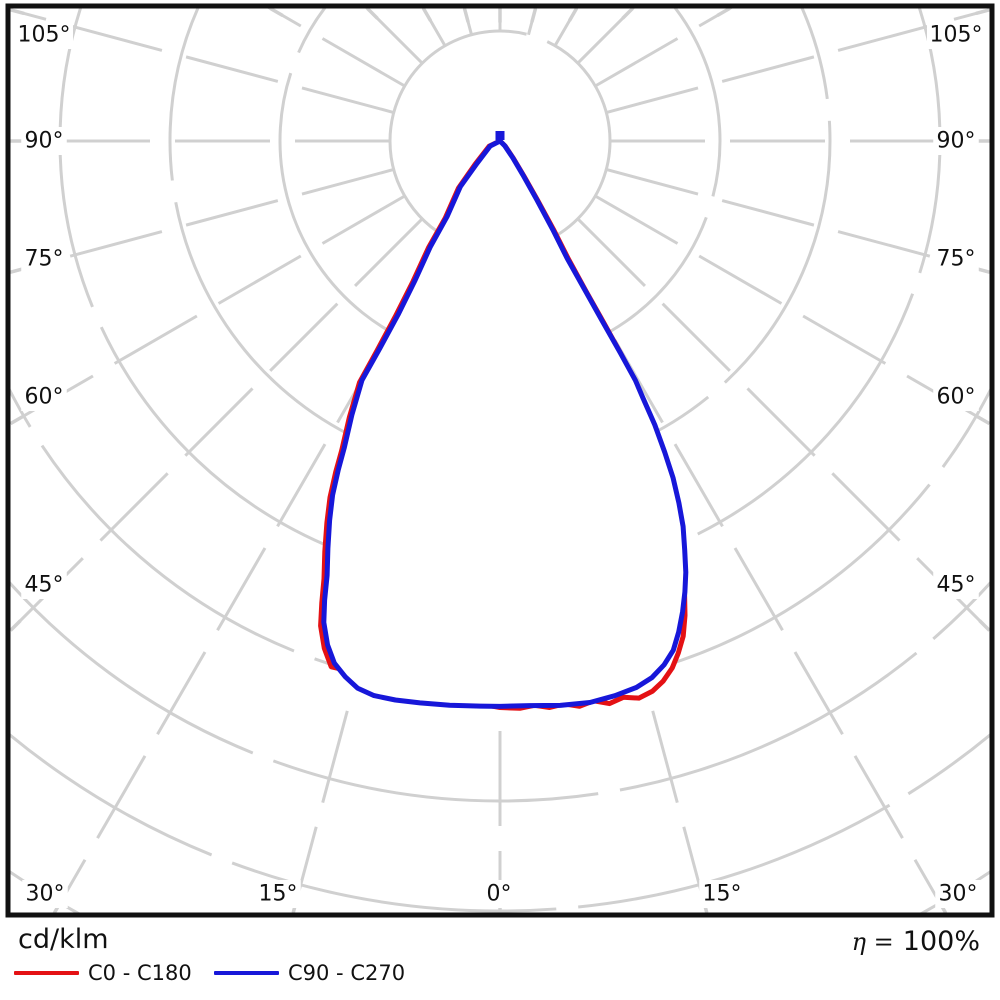 The width and height of the screenshot is (1000, 1000). I want to click on angle-tick-label: 0°, so click(499, 894).